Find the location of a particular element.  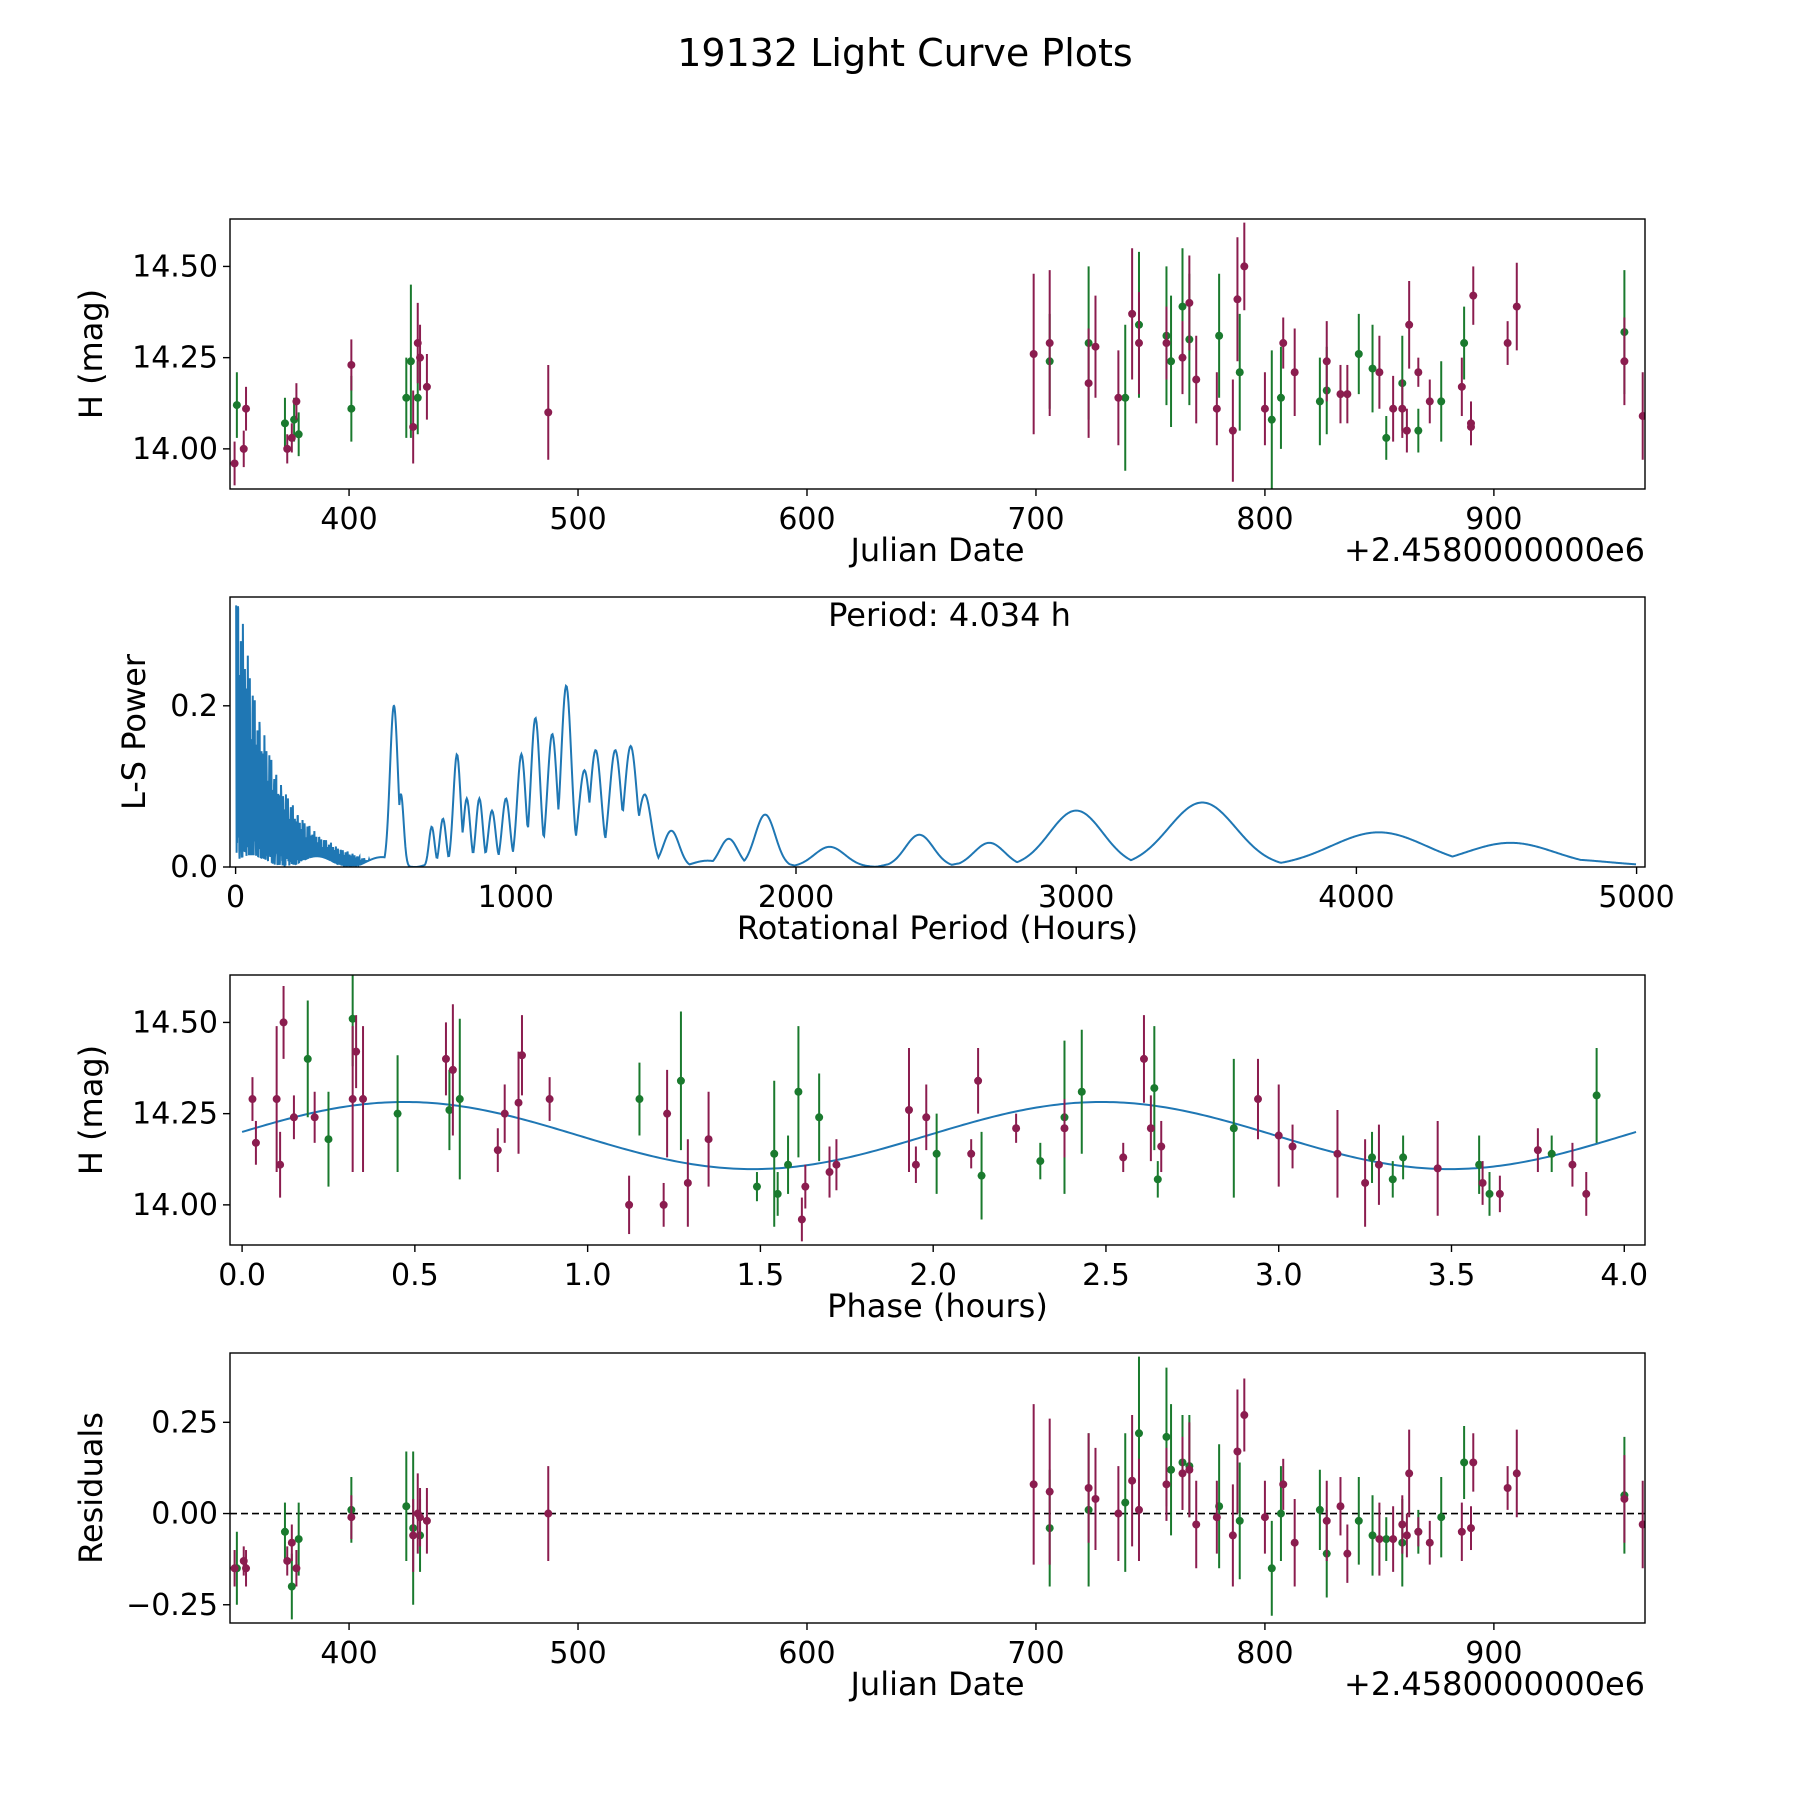

x-tick-label: 2.0 is located at coordinates (933, 1275).